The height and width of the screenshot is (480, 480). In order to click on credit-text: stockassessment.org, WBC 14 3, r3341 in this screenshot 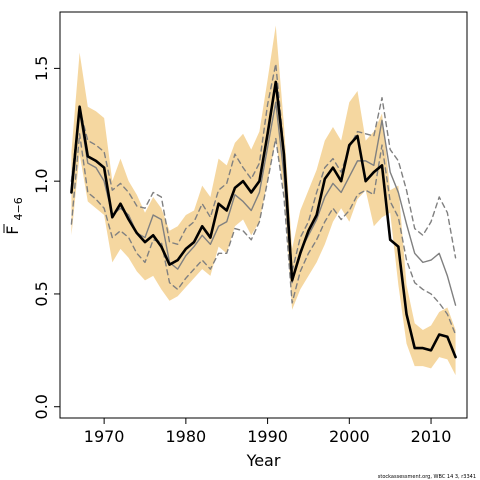, I will do `click(427, 477)`.